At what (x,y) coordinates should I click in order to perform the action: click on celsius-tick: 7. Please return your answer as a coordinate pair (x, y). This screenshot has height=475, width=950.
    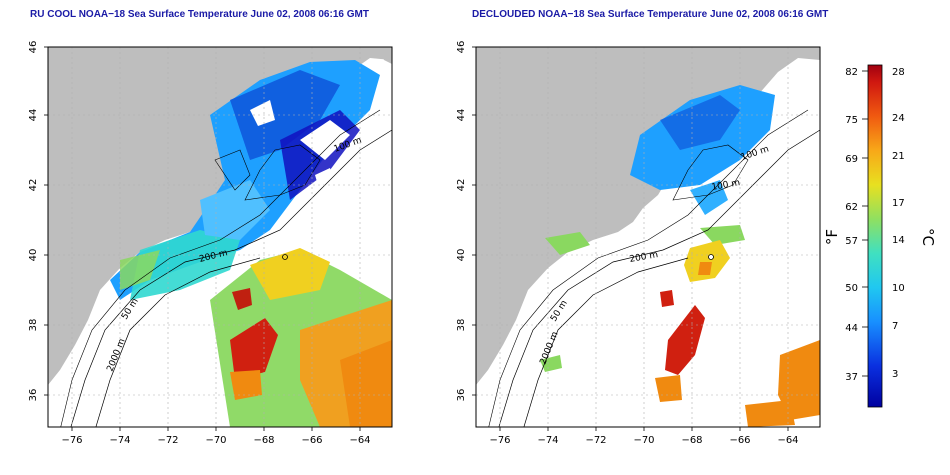
    Looking at the image, I should click on (895, 326).